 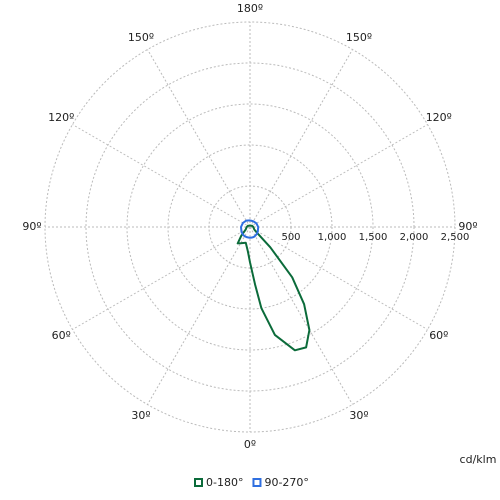 I want to click on legend-label: 90-270°, so click(x=286, y=482).